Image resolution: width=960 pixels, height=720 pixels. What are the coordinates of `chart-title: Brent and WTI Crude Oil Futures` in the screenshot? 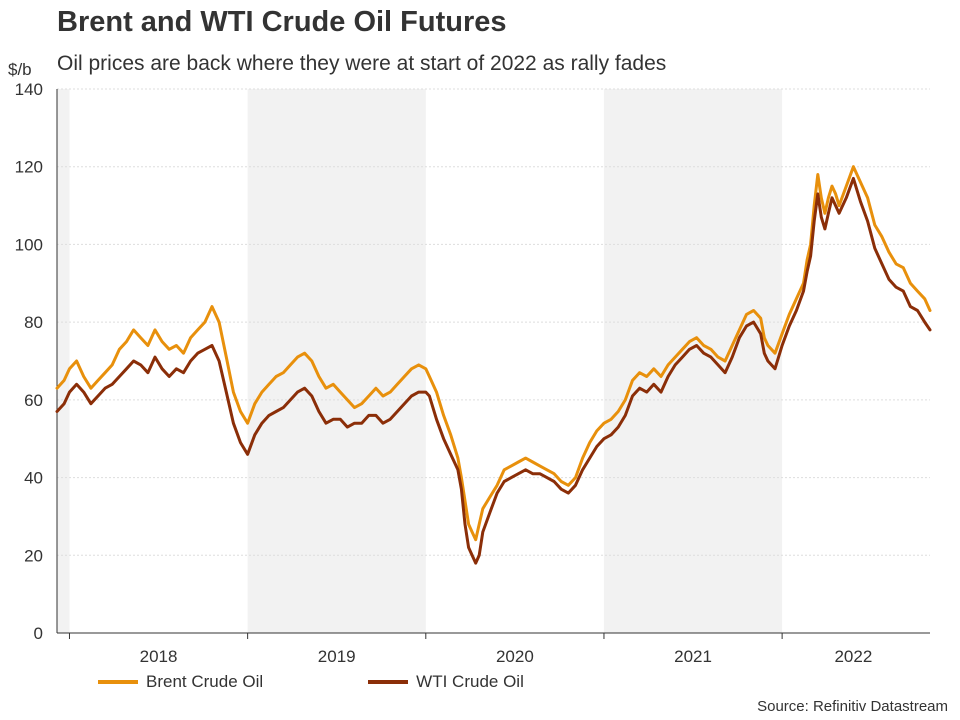 It's located at (282, 22).